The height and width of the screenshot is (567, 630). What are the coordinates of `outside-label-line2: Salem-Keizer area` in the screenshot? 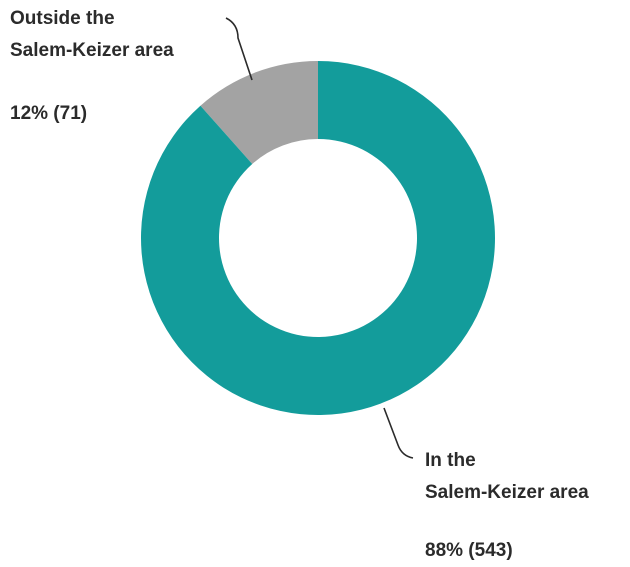 It's located at (92, 50).